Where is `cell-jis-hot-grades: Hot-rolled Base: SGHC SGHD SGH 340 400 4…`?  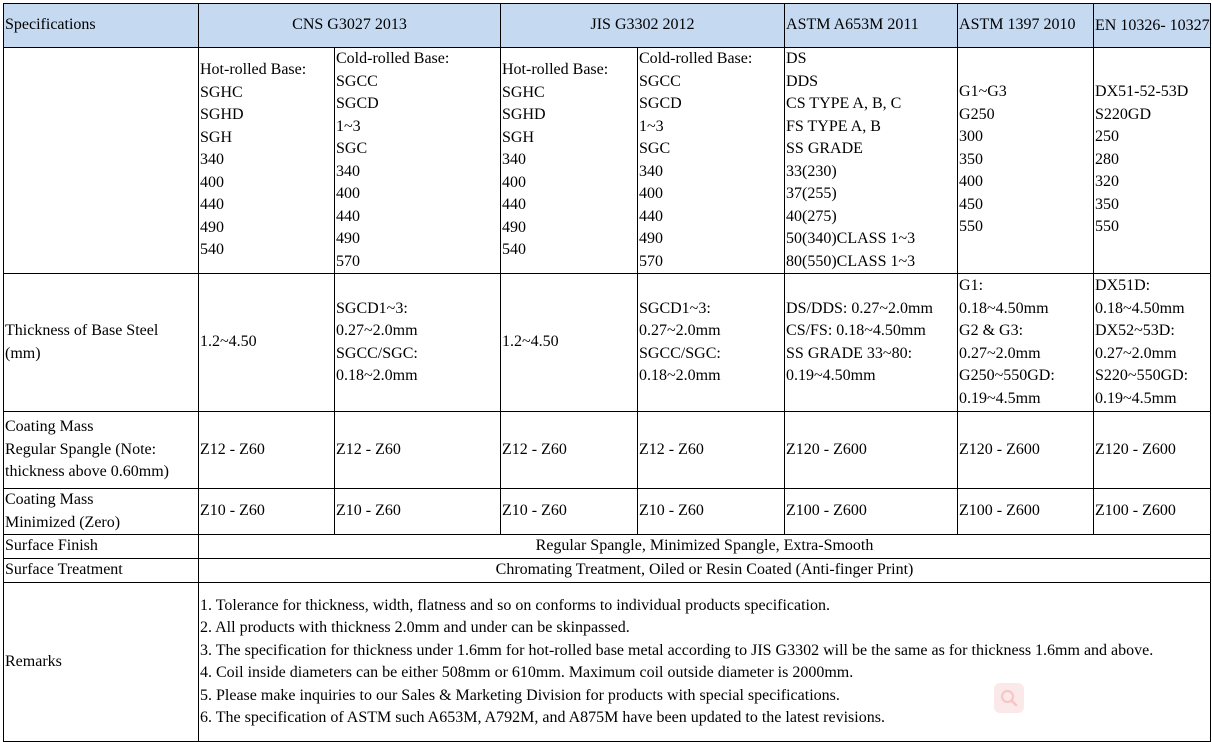
cell-jis-hot-grades: Hot-rolled Base: SGHC SGHD SGH 340 400 4… is located at coordinates (569, 160).